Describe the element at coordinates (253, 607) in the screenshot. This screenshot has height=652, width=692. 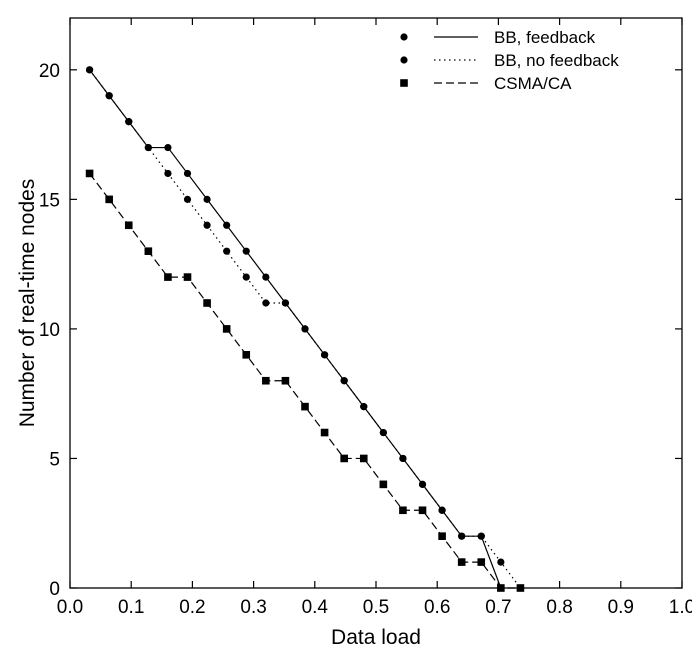
I see `x-tick-label: 0.3` at that location.